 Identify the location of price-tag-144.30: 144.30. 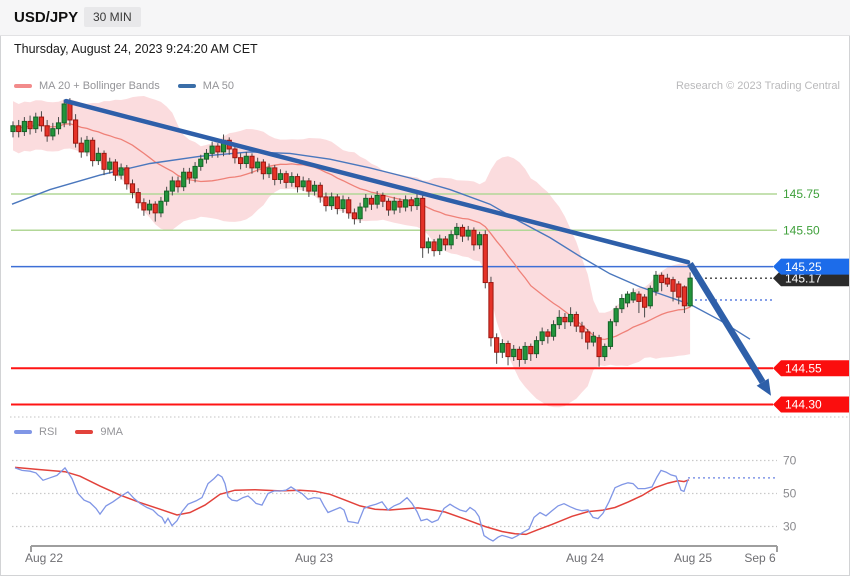
(811, 404).